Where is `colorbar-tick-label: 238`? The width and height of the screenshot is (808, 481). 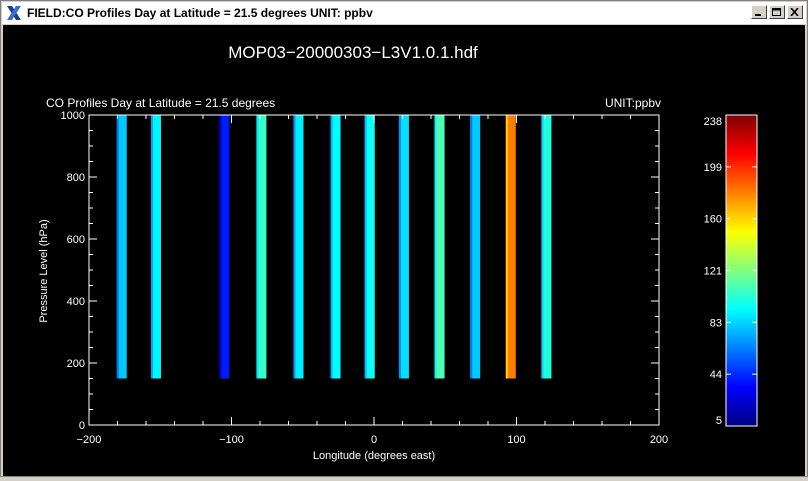 colorbar-tick-label: 238 is located at coordinates (713, 122).